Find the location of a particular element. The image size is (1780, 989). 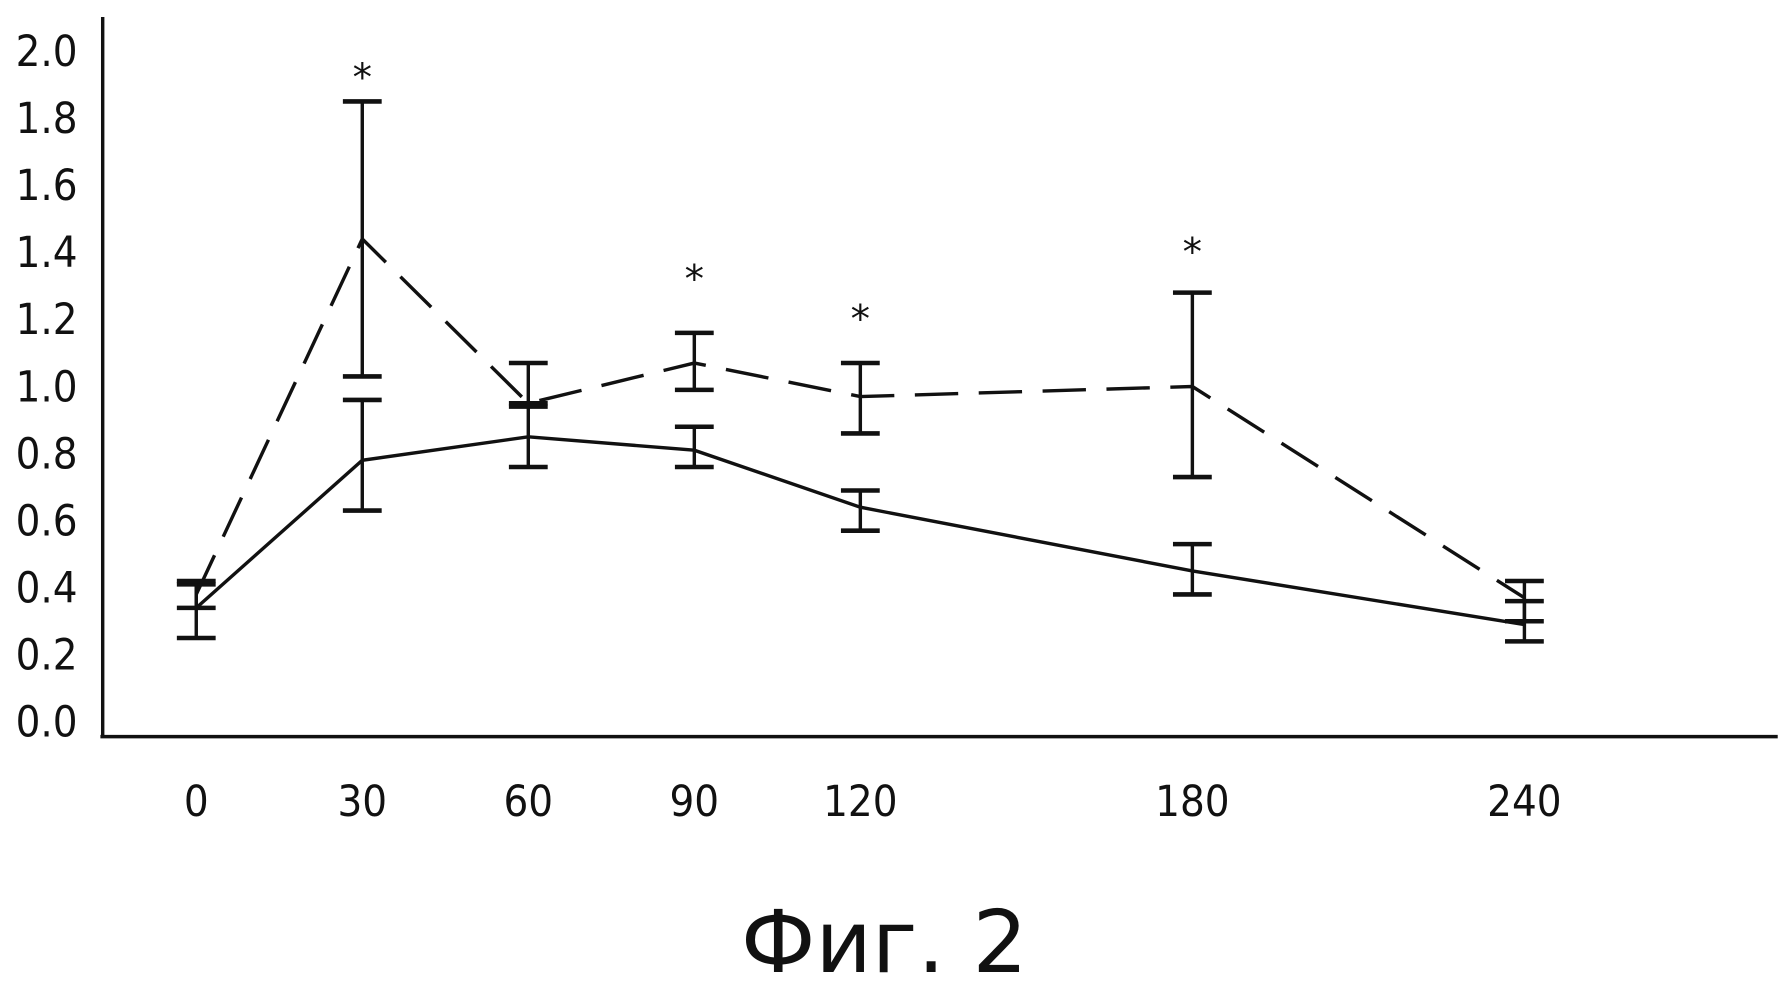

x-tick-label: 90 is located at coordinates (695, 802).